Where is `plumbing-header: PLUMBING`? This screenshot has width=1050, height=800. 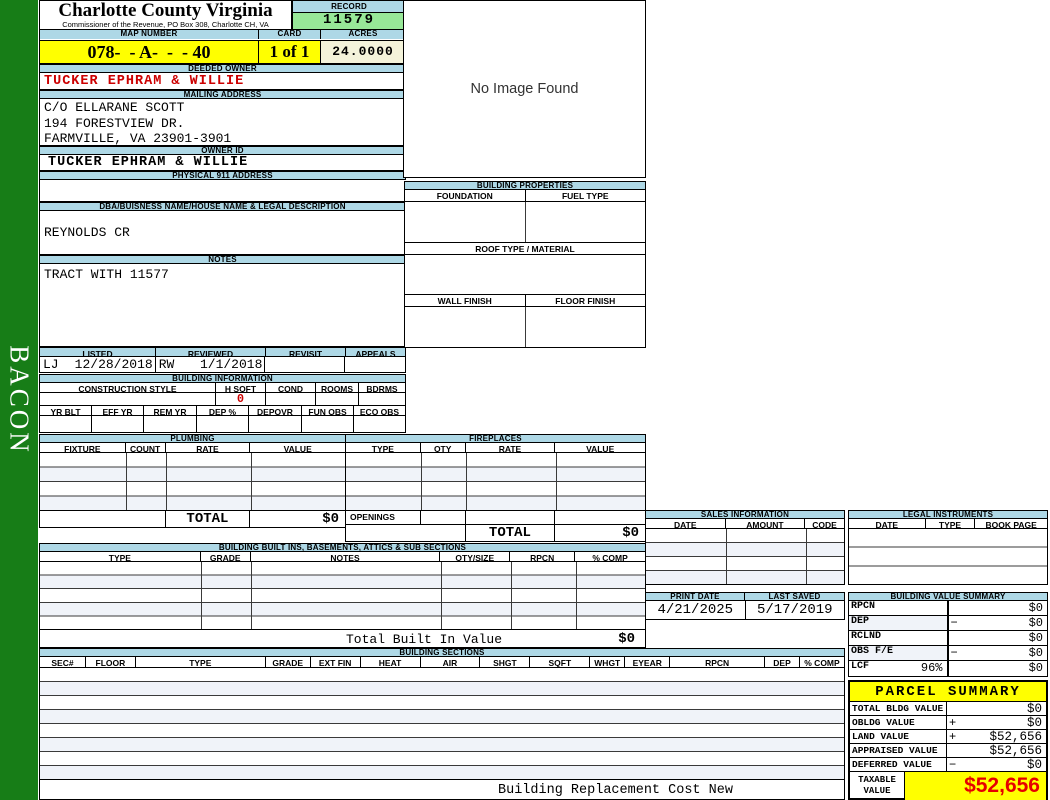 plumbing-header: PLUMBING is located at coordinates (192, 438).